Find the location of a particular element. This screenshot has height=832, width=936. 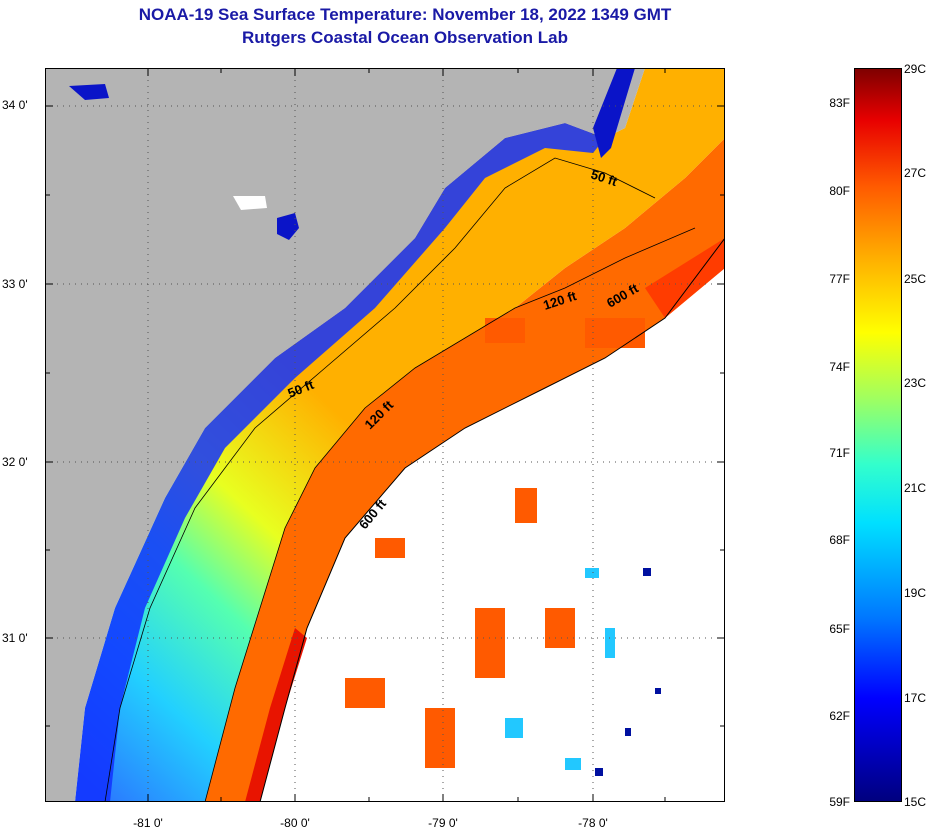

colorbar-label-21c: 21C is located at coordinates (915, 488).